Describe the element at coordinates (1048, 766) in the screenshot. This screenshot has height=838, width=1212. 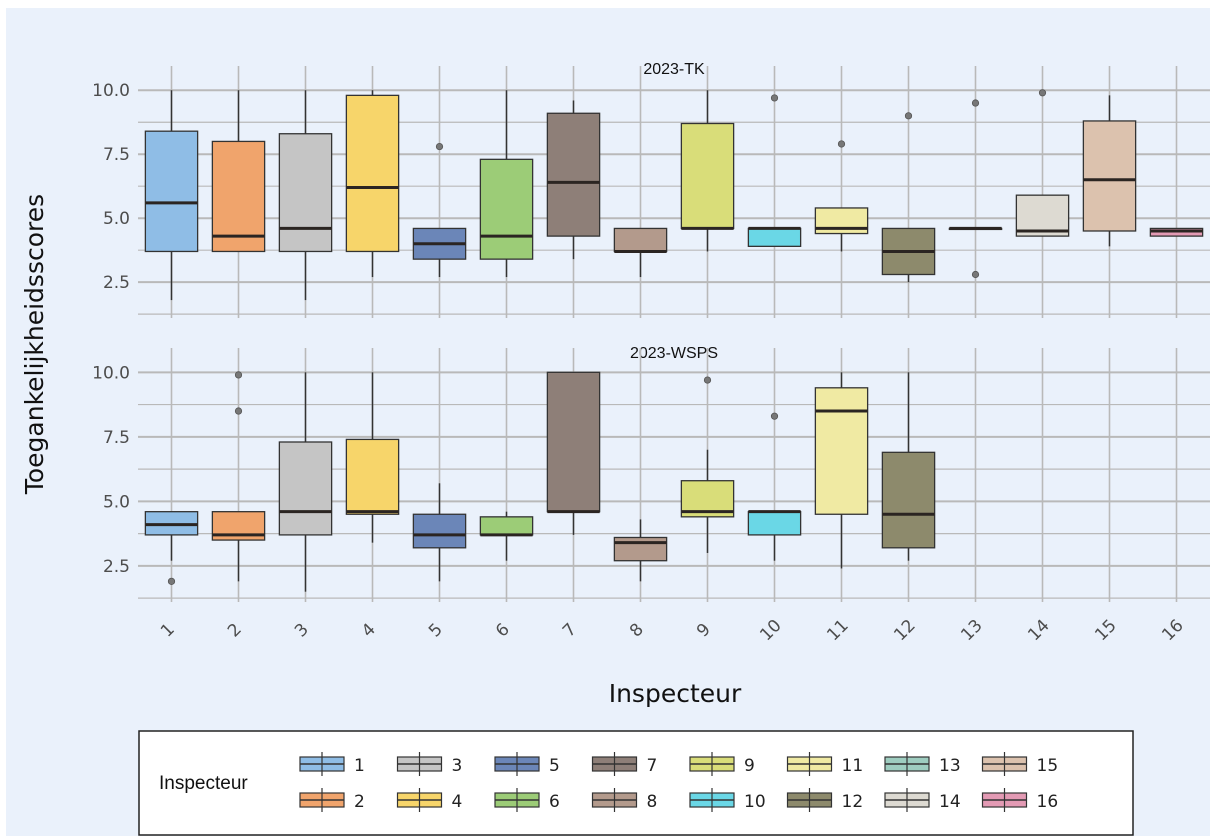
I see `legend-label: 15` at that location.